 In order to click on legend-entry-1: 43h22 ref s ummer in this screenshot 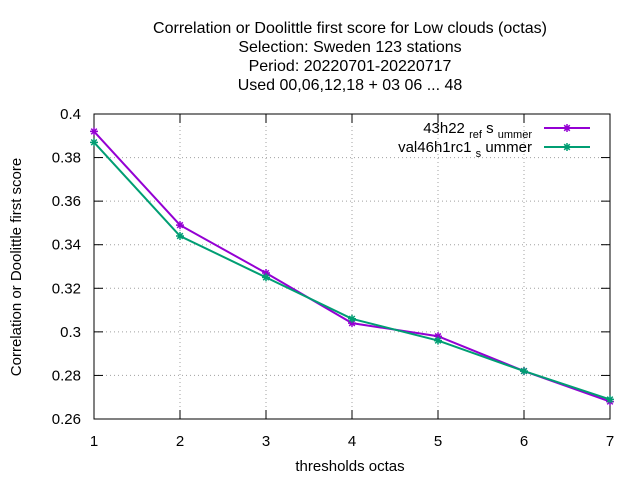, I will do `click(506, 131)`.